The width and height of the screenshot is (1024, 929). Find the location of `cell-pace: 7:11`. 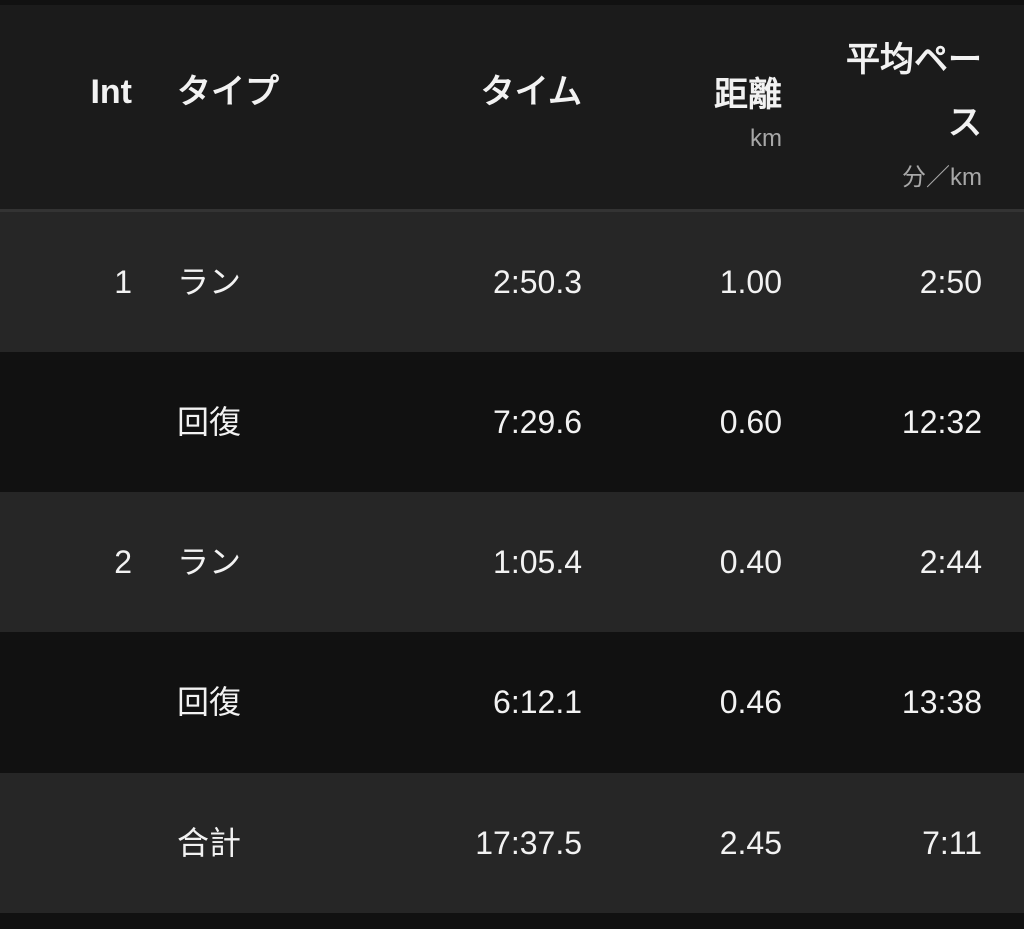

cell-pace: 7:11 is located at coordinates (952, 843).